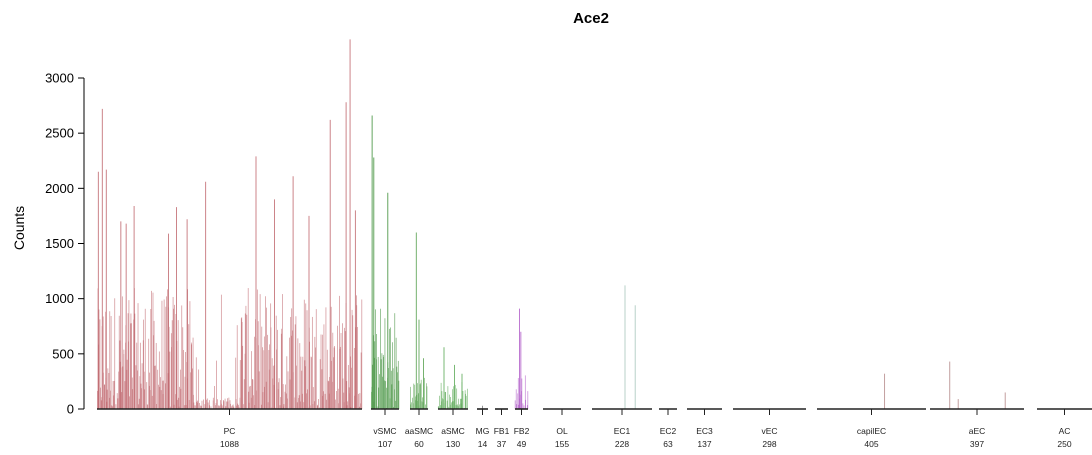  I want to click on y-tick-label: 2500, so click(59, 133).